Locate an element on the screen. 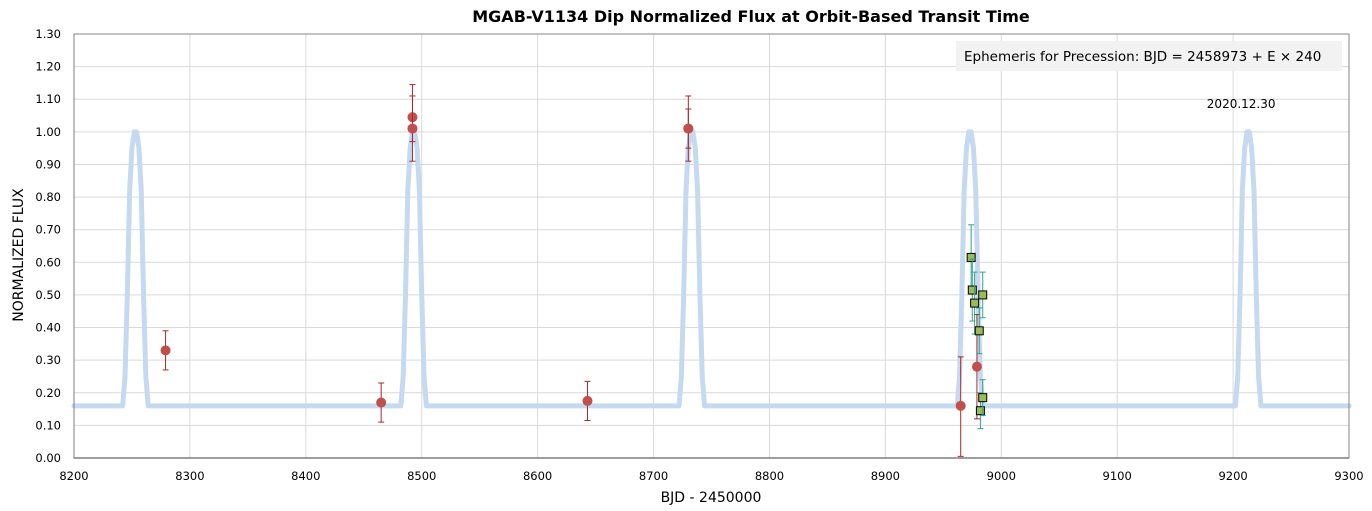 The height and width of the screenshot is (511, 1372). y-tick-label: 0.20 is located at coordinates (48, 393).